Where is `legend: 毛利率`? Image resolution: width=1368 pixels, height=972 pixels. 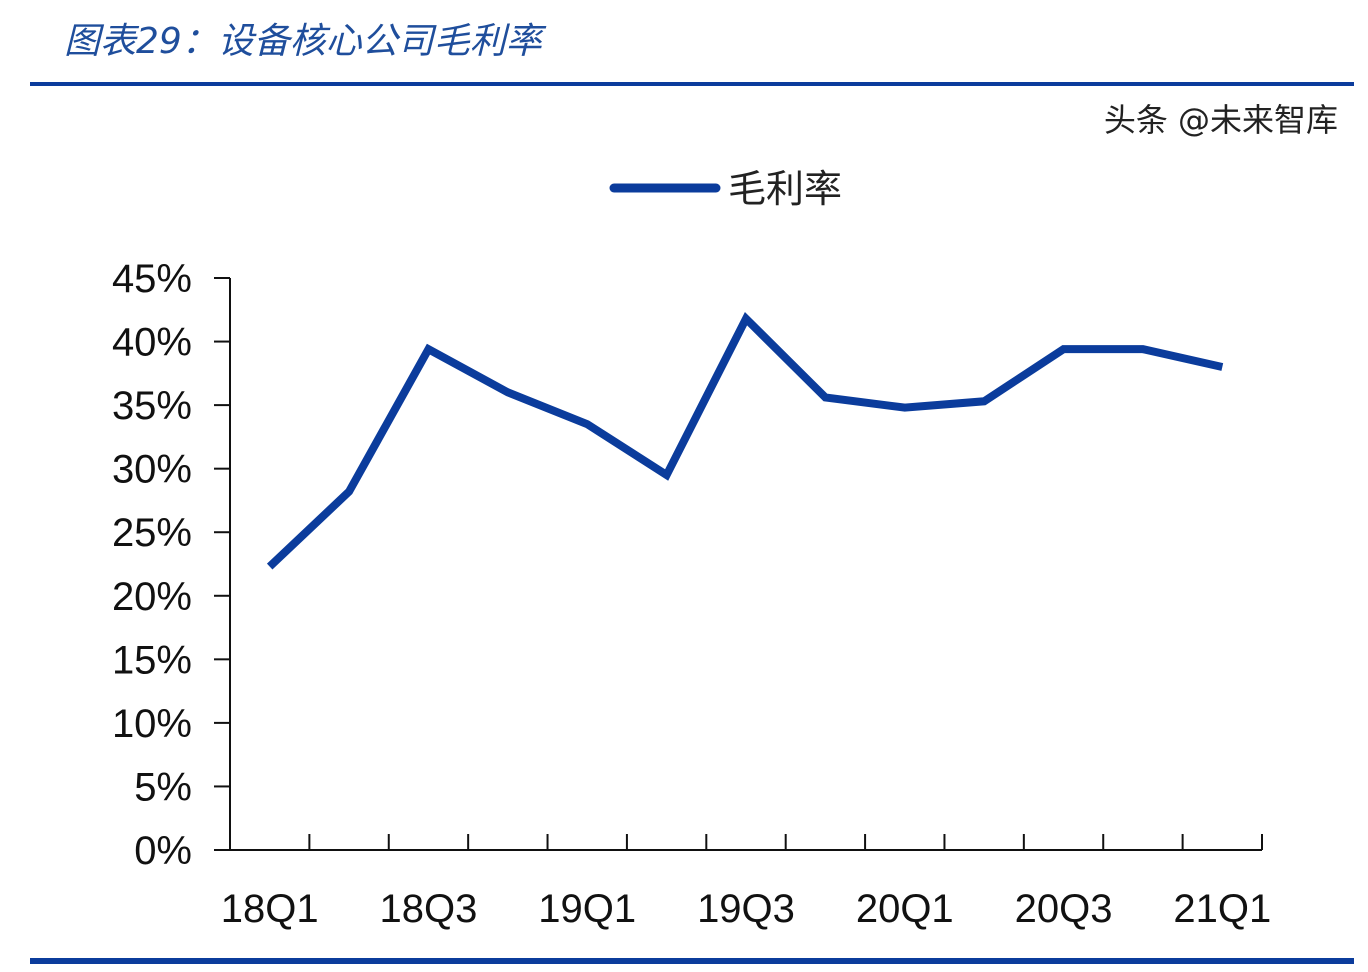
legend: 毛利率 is located at coordinates (725, 189).